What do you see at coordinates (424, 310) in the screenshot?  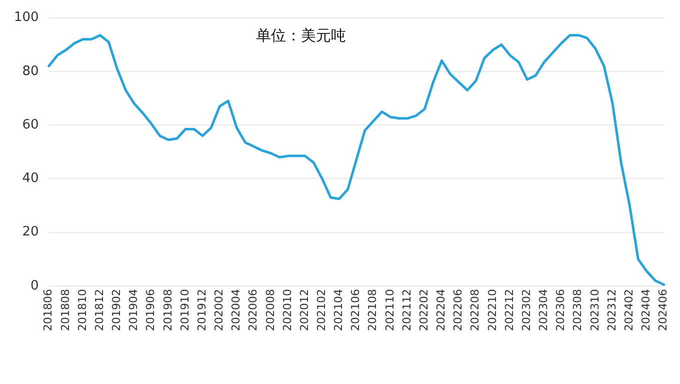 I see `x-tick-label: 202202` at bounding box center [424, 310].